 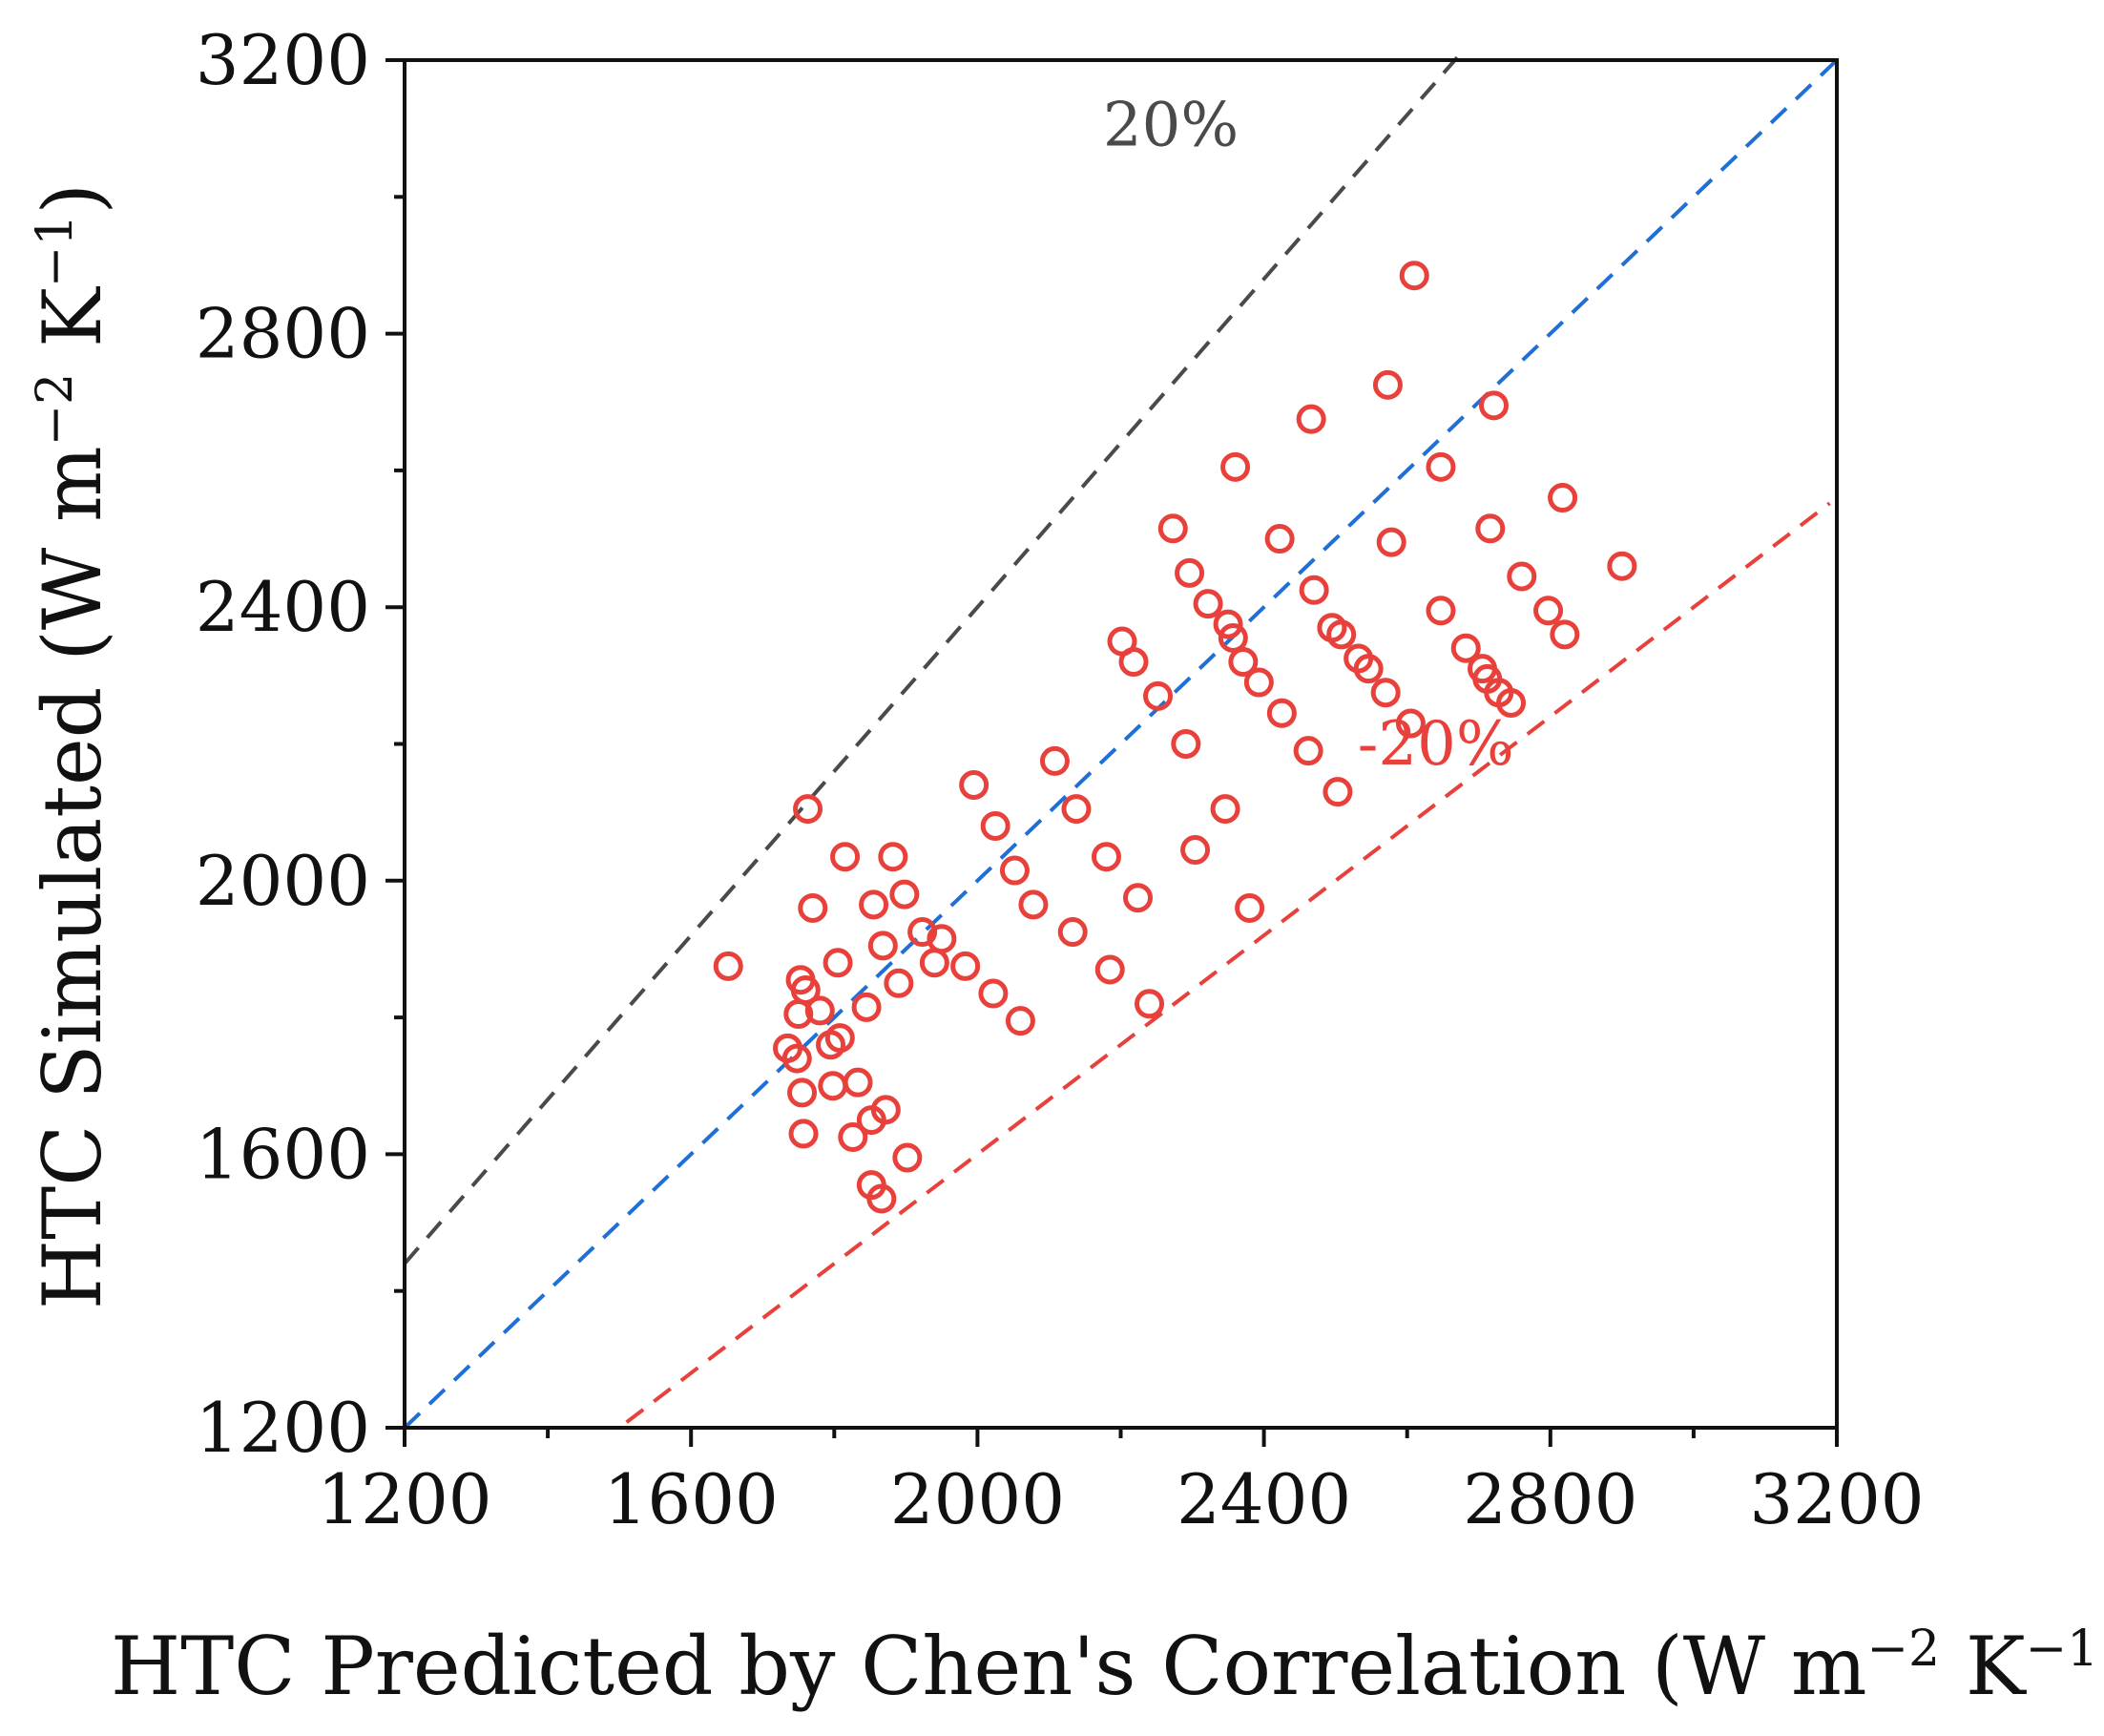 What do you see at coordinates (283, 60) in the screenshot?
I see `y-tick-label: 3200` at bounding box center [283, 60].